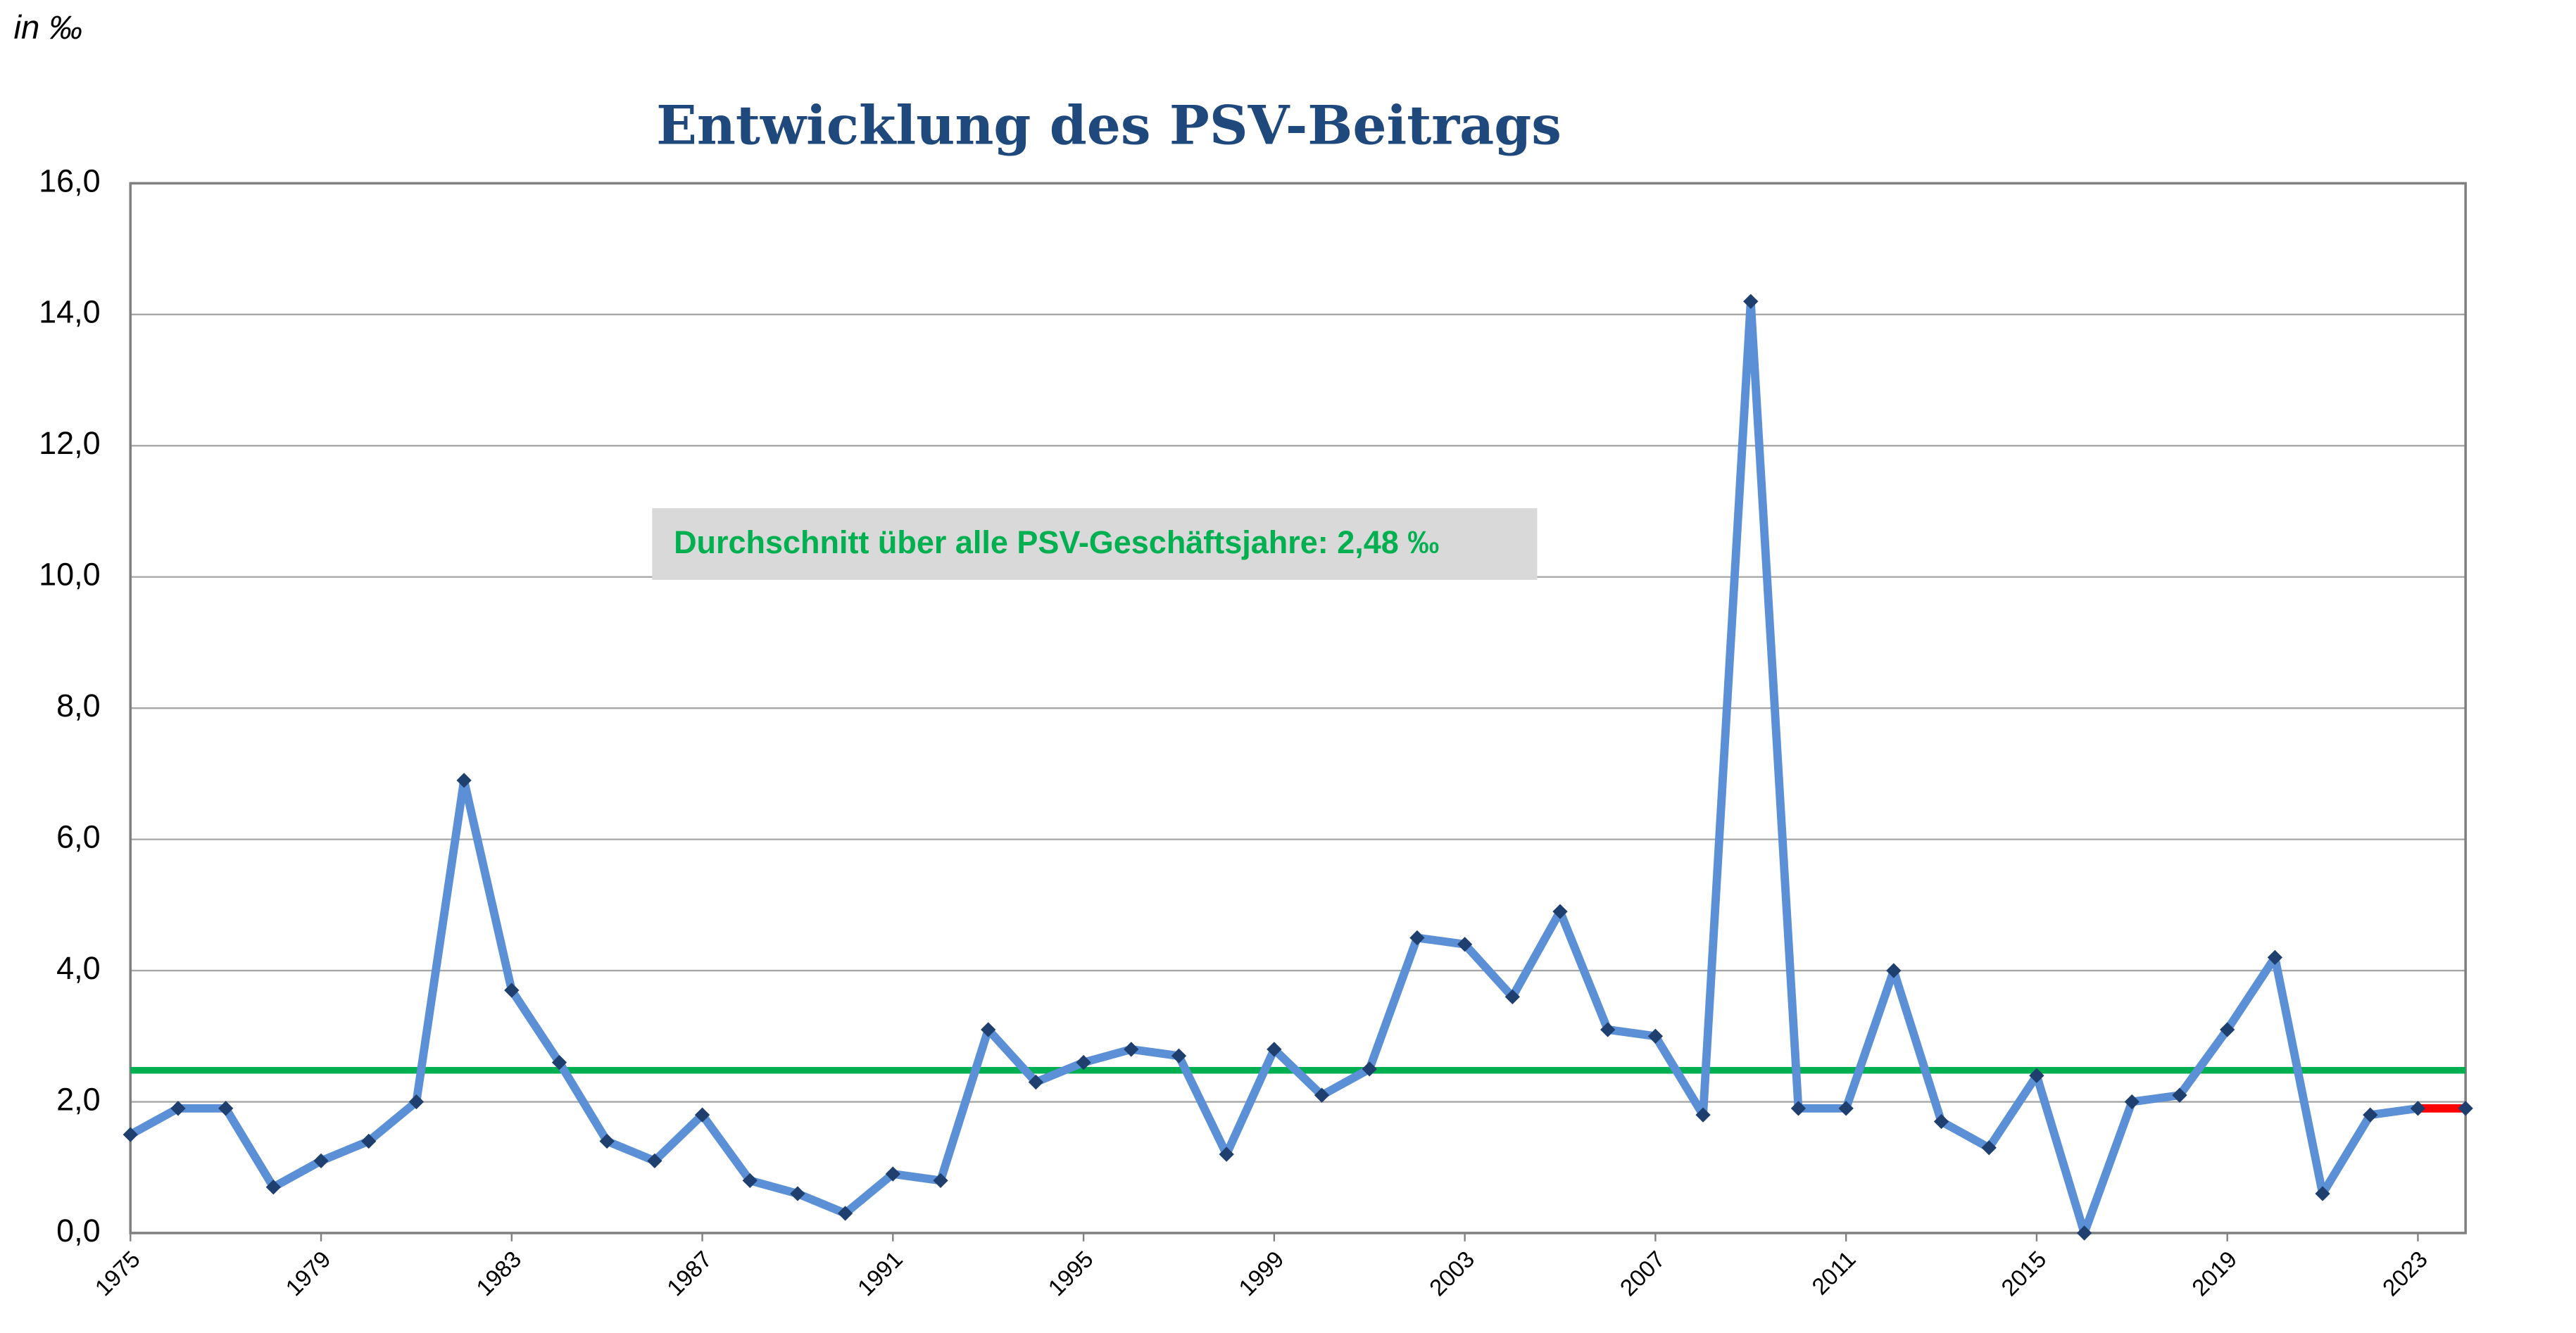 This screenshot has width=2576, height=1333. What do you see at coordinates (1642, 1273) in the screenshot?
I see `x-tick-label: 2007` at bounding box center [1642, 1273].